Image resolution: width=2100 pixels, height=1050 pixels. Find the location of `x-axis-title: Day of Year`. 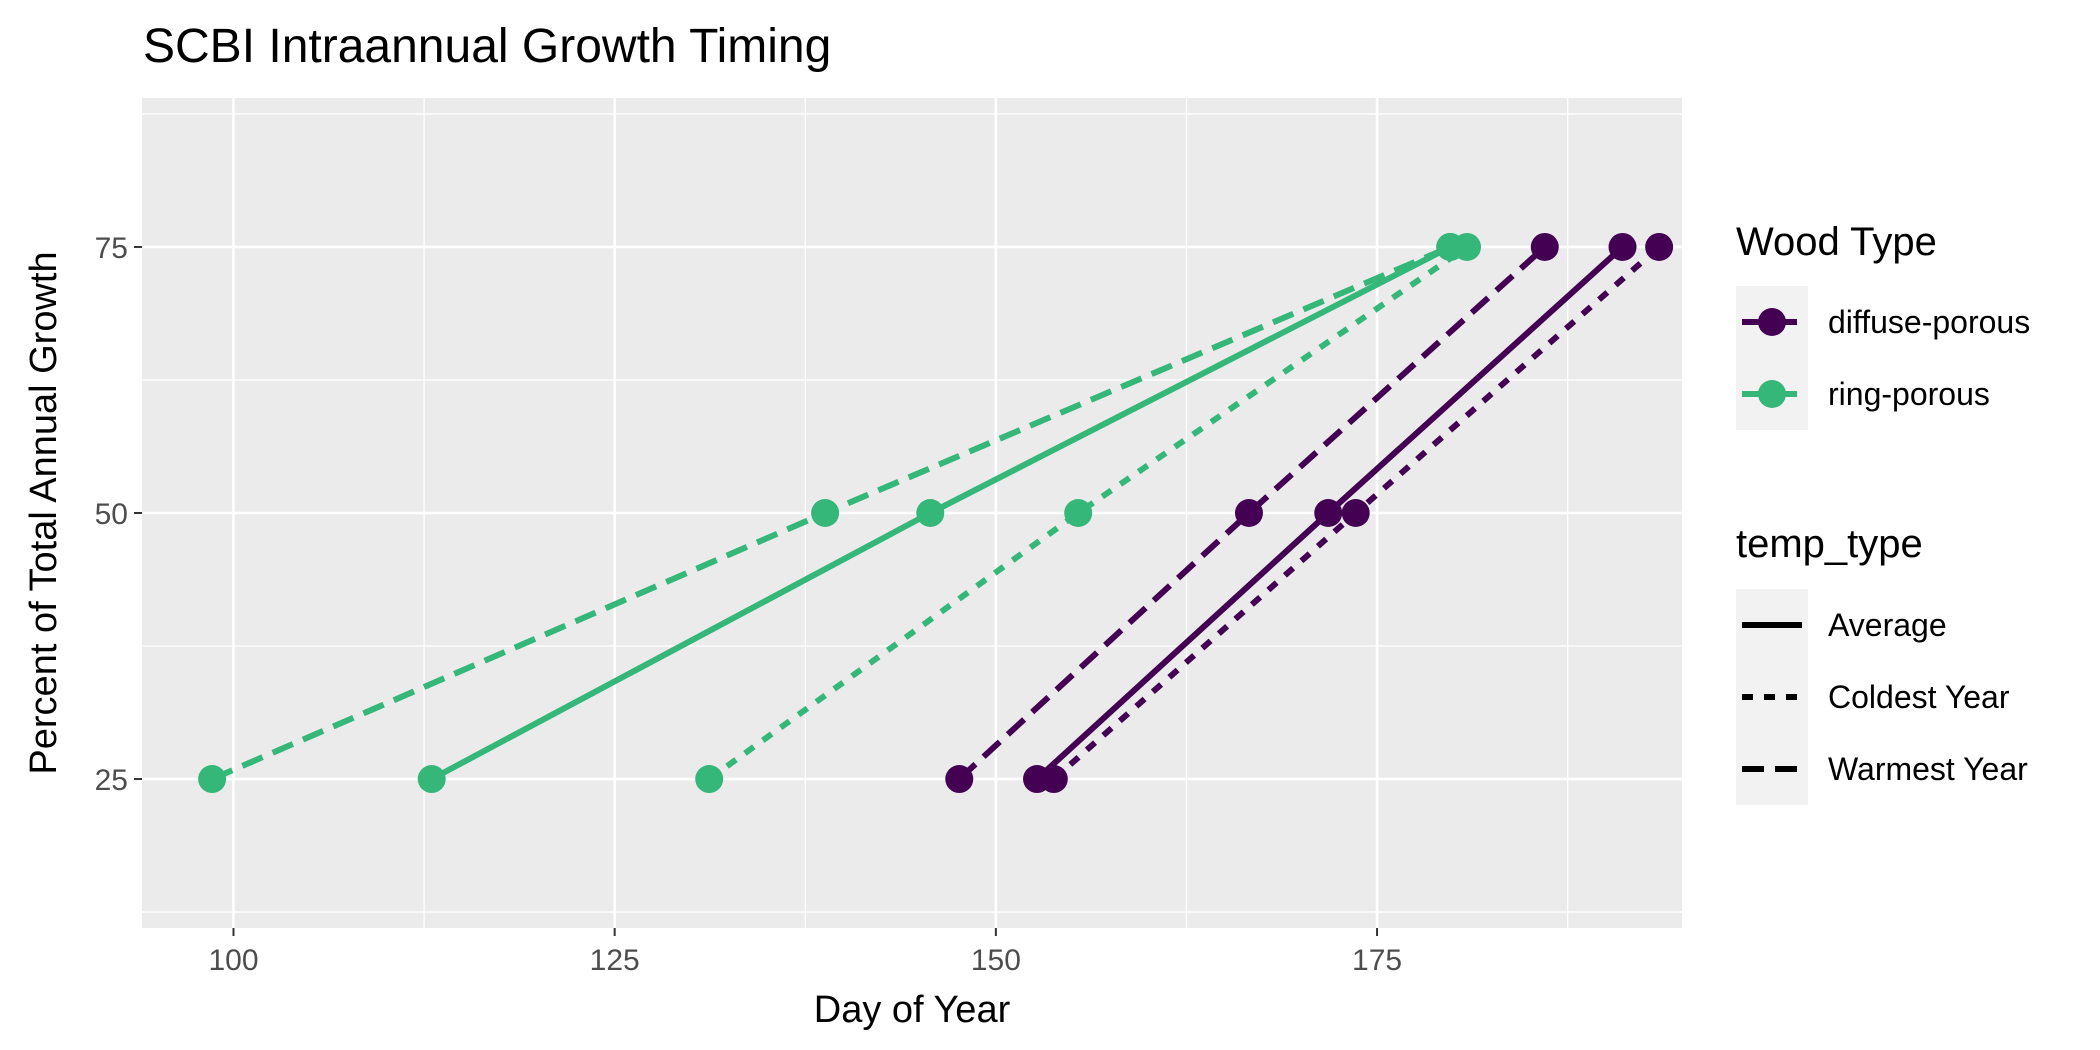

x-axis-title: Day of Year is located at coordinates (912, 1010).